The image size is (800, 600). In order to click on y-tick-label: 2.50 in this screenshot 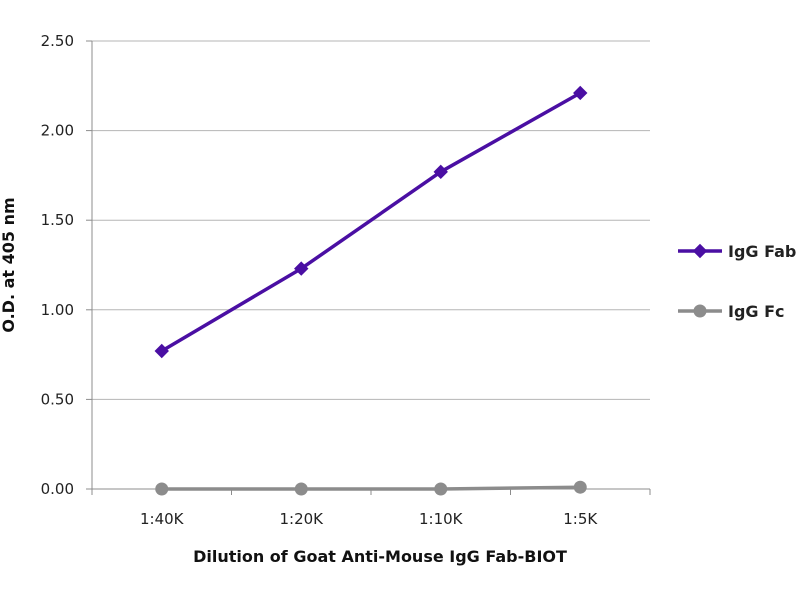, I will do `click(57, 41)`.